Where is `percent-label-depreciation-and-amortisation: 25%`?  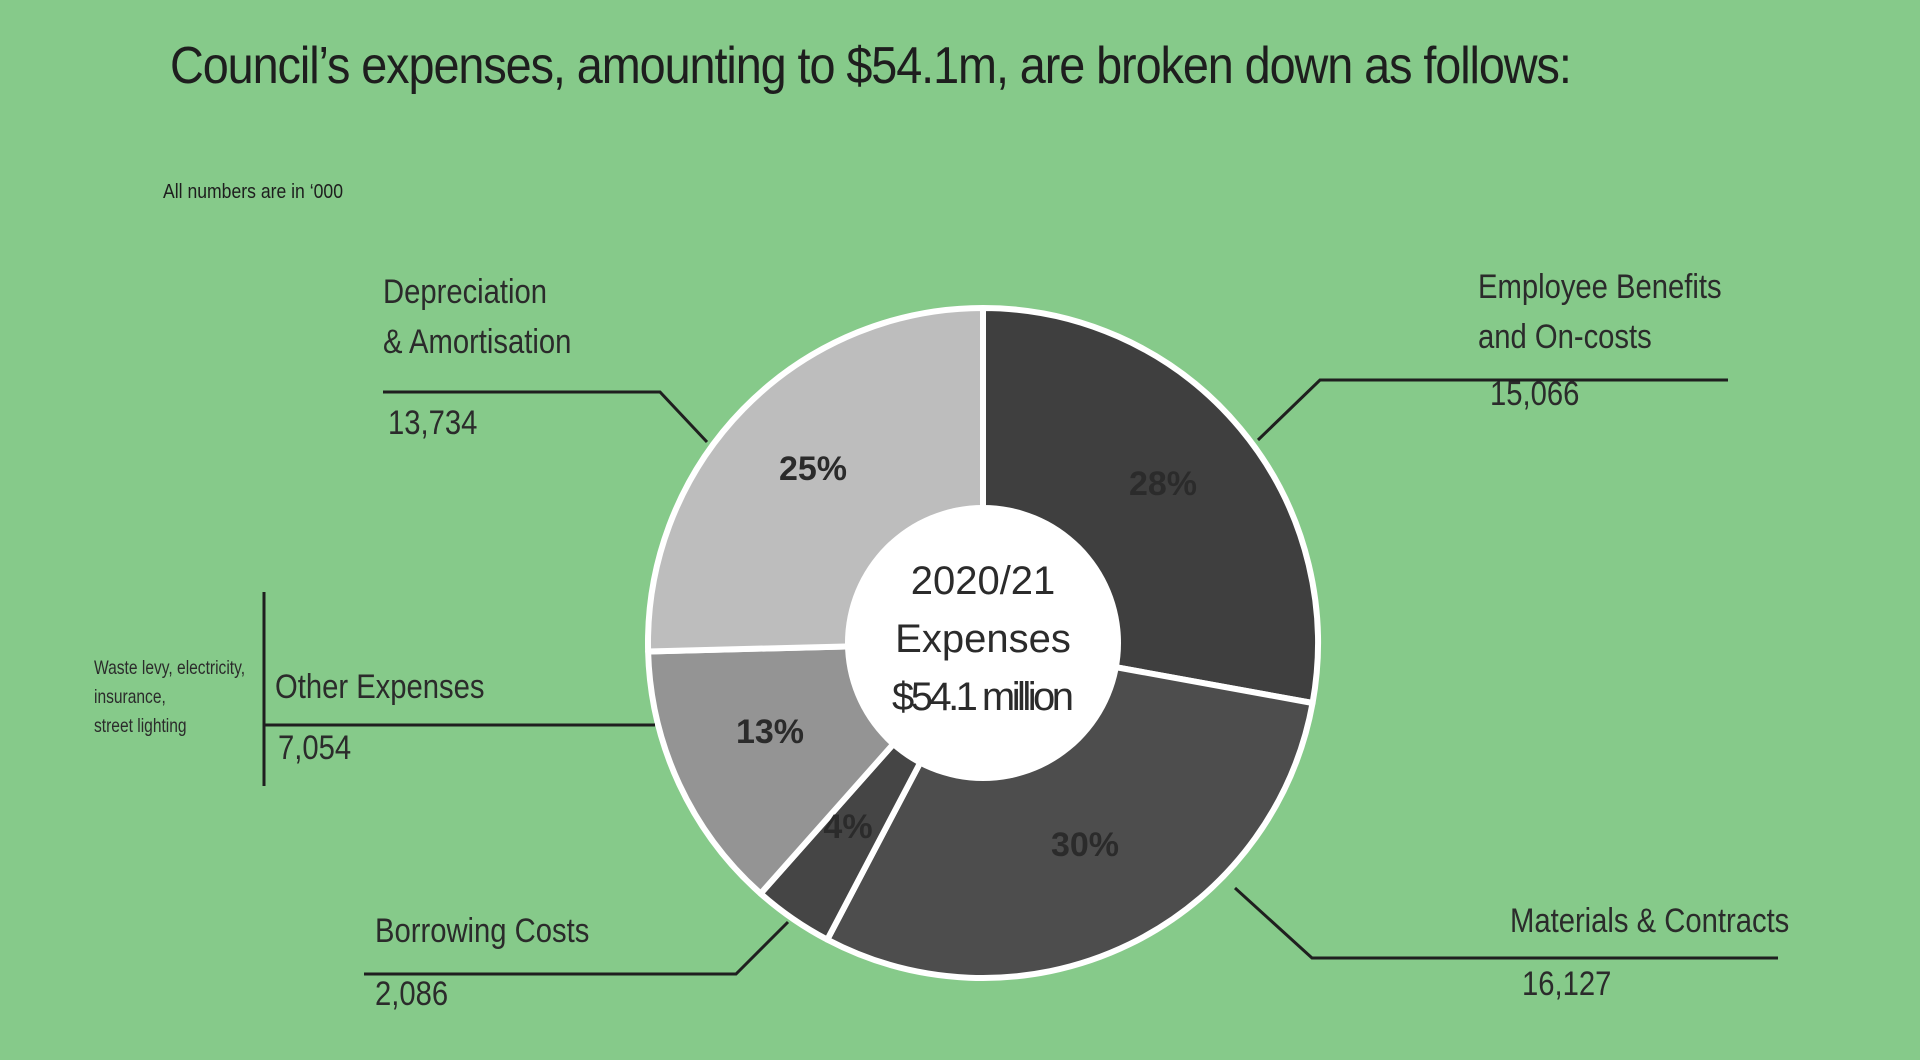 percent-label-depreciation-and-amortisation: 25% is located at coordinates (813, 469).